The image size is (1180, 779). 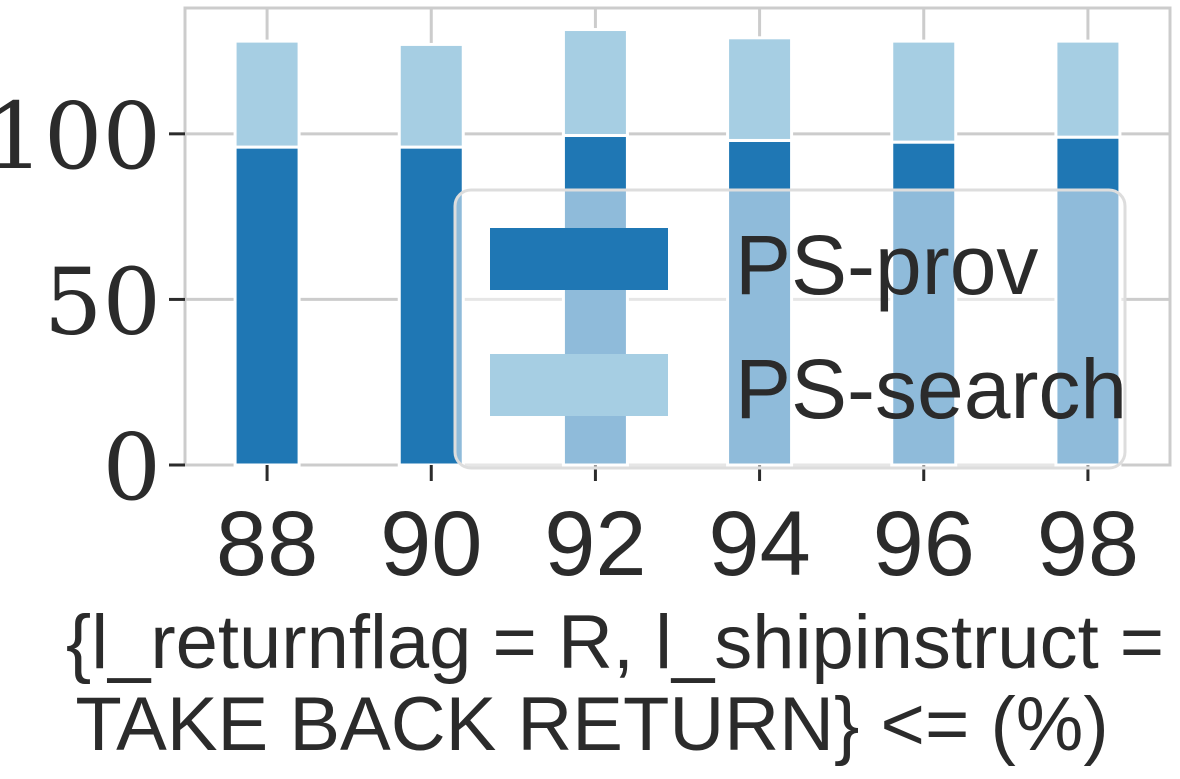 I want to click on x-axis-label-line-1: {l_returnflag = R, l_shipinstruct =, so click(x=615, y=642).